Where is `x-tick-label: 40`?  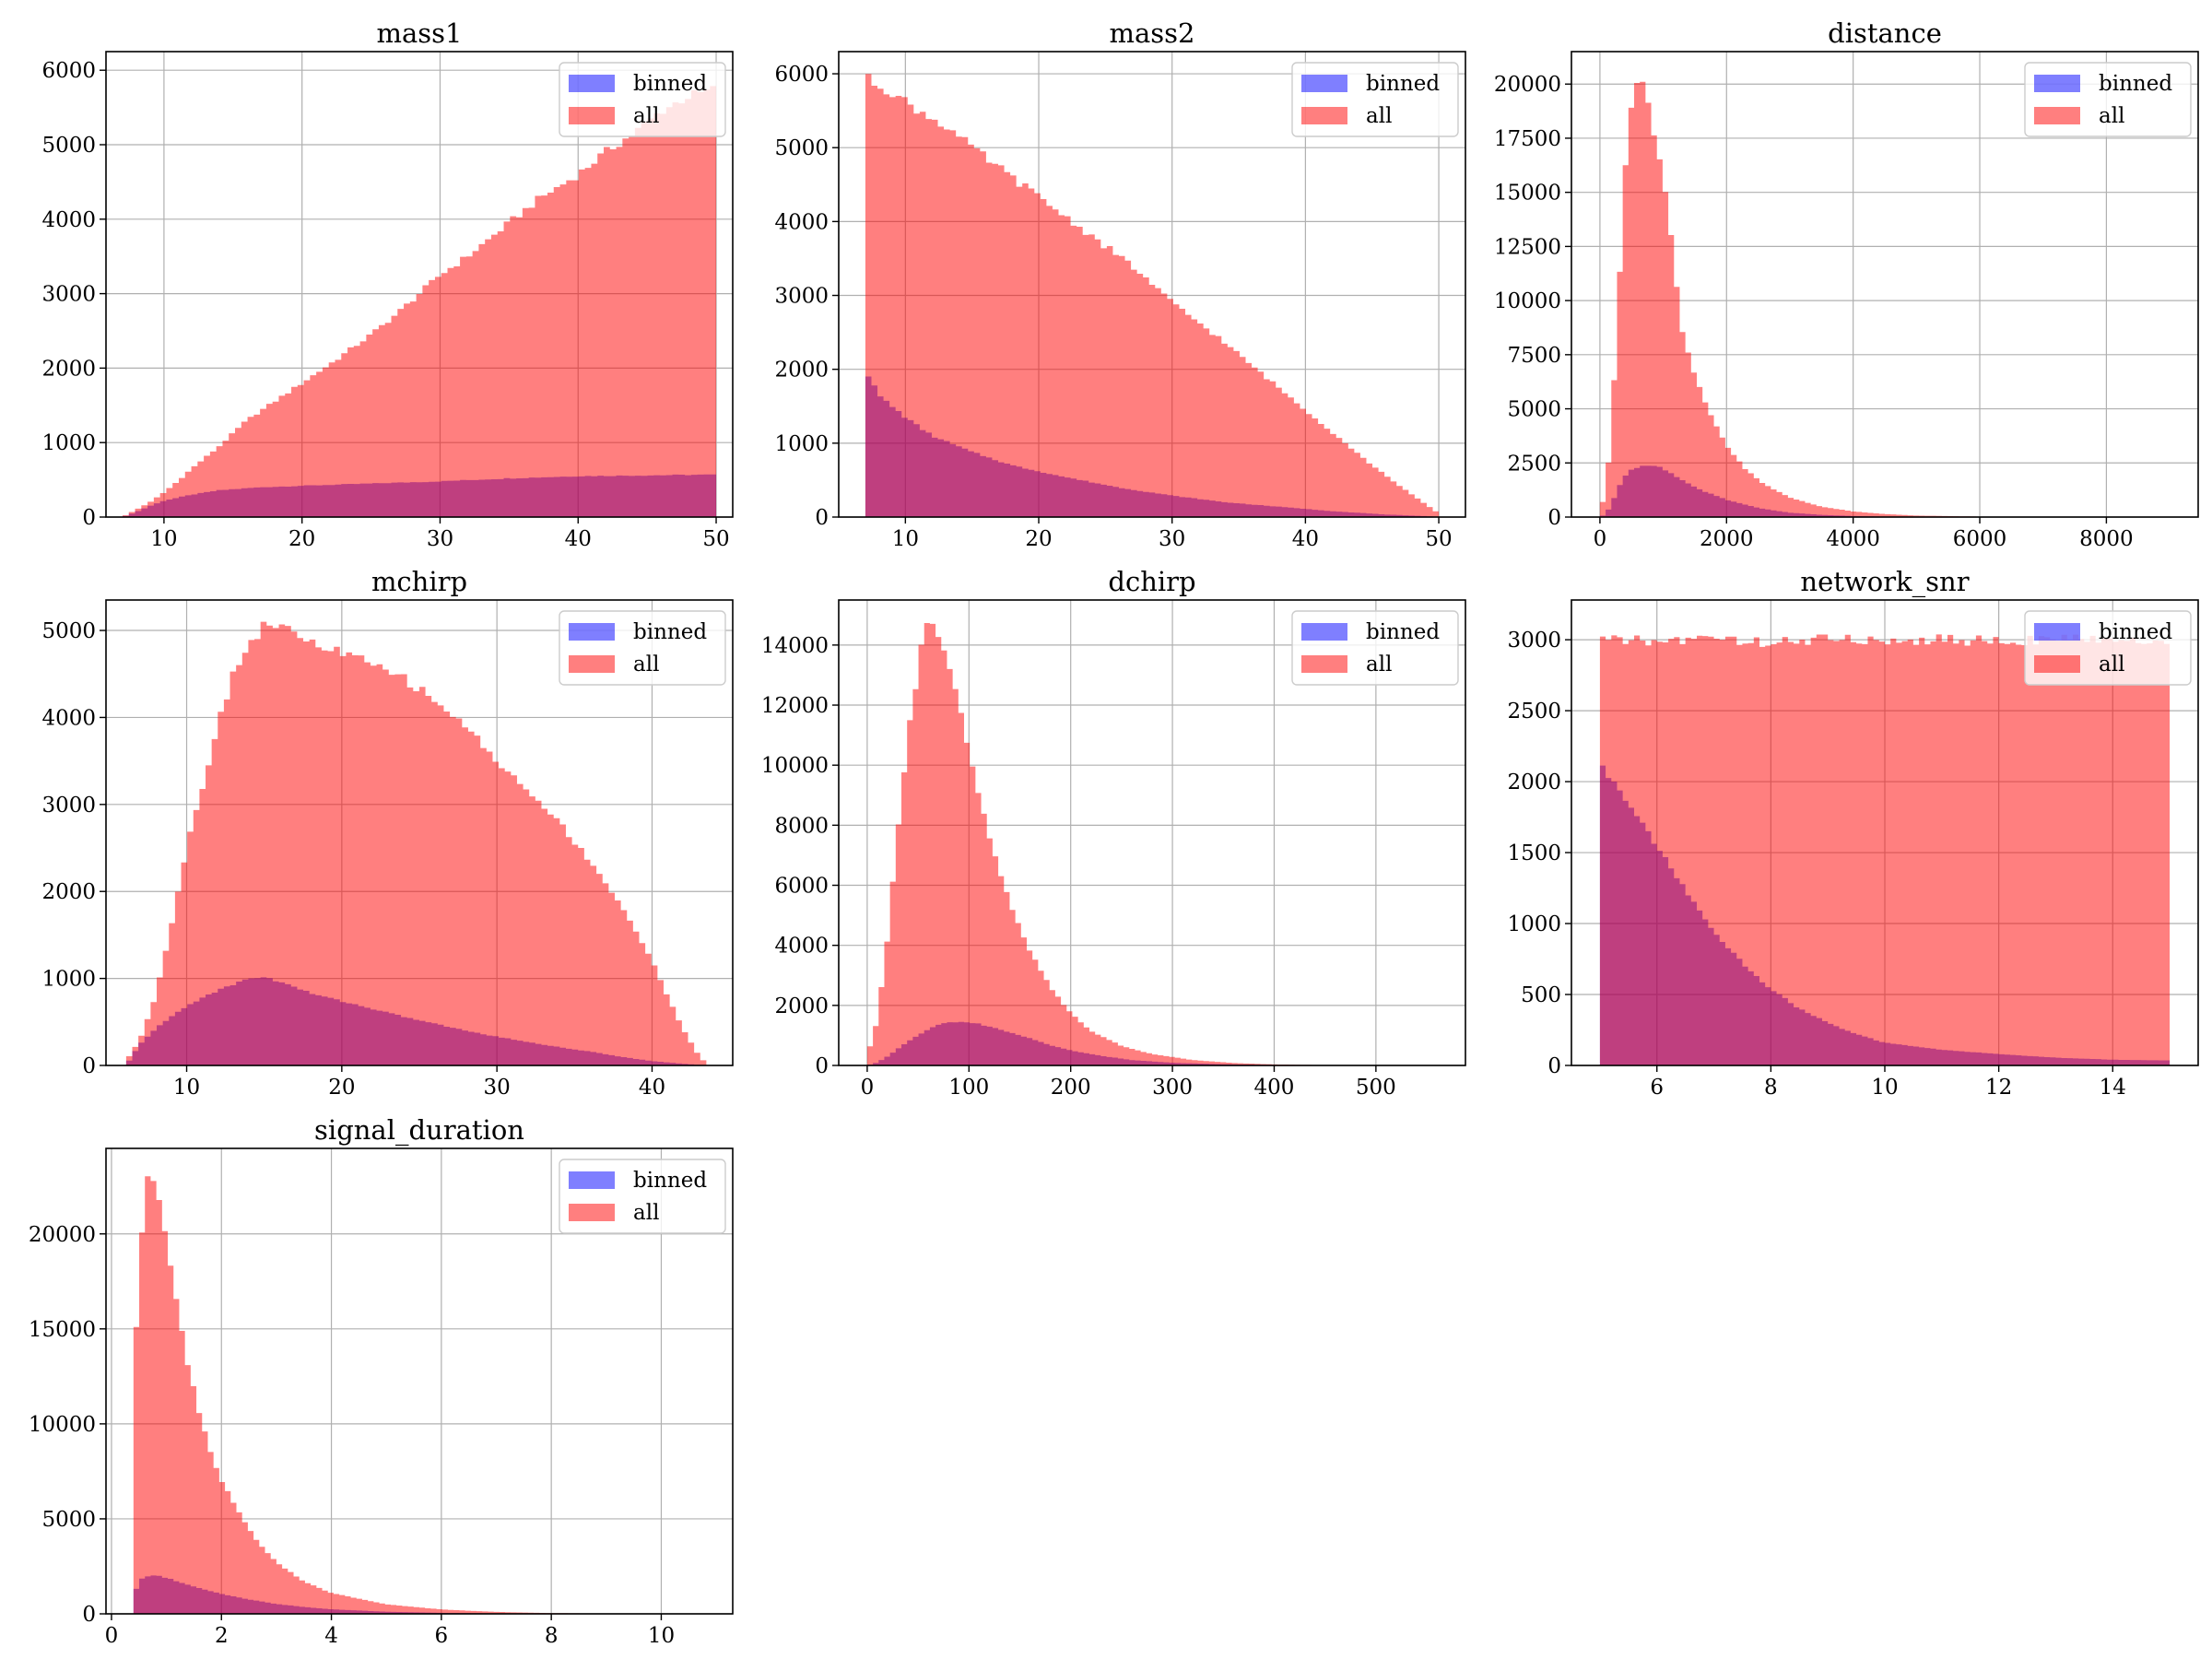
x-tick-label: 40 is located at coordinates (578, 539).